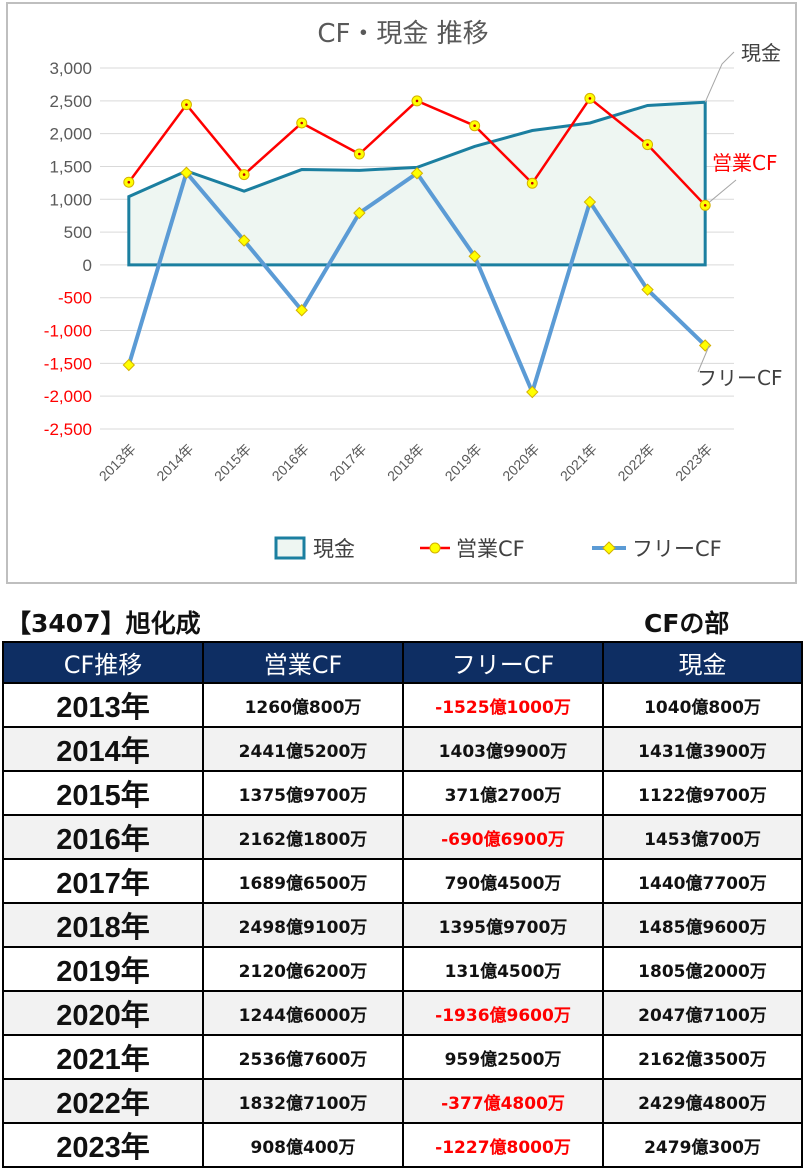 This screenshot has width=803, height=1168. I want to click on row-year-cell: 2022年, so click(103, 1101).